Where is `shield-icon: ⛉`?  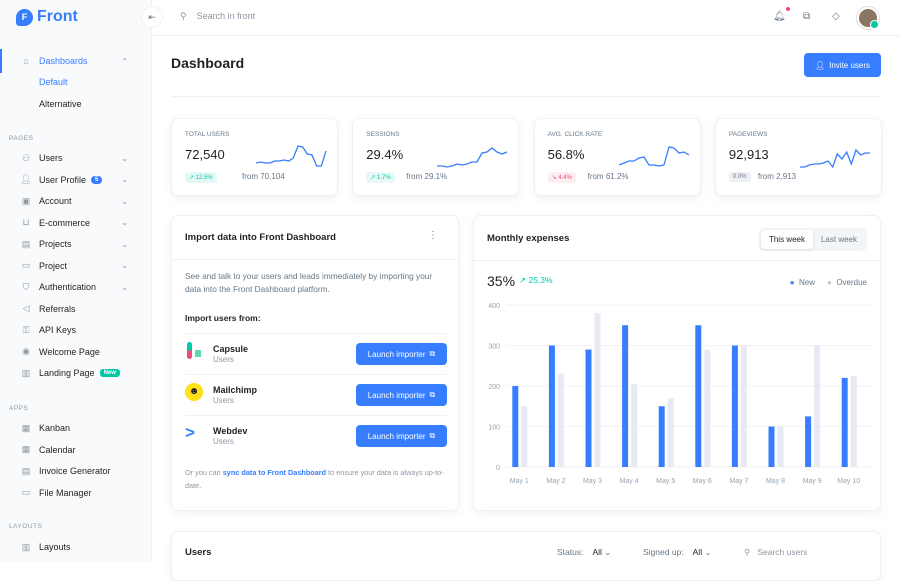
shield-icon: ⛉ is located at coordinates (26, 286).